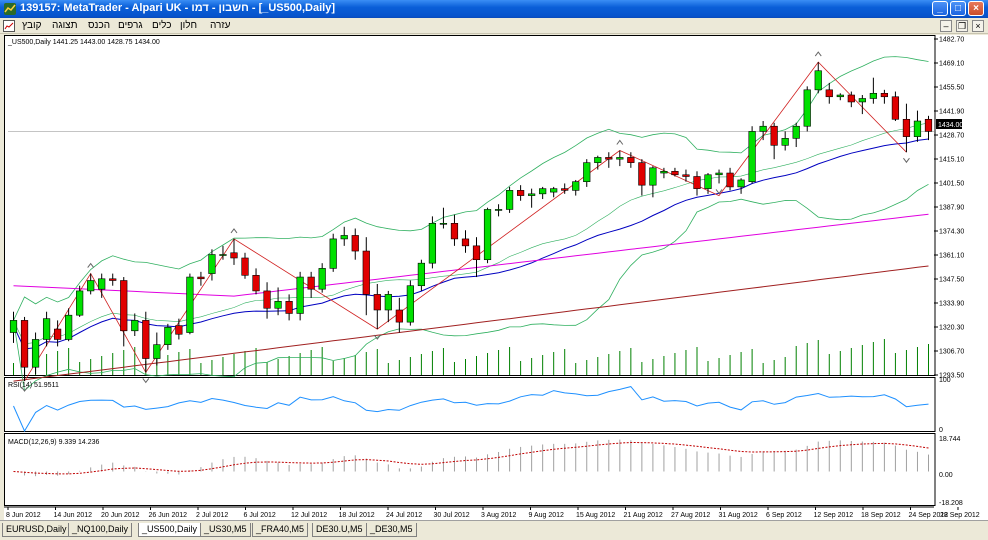  What do you see at coordinates (951, 88) in the screenshot?
I see `price-tick-label: 1455.50` at bounding box center [951, 88].